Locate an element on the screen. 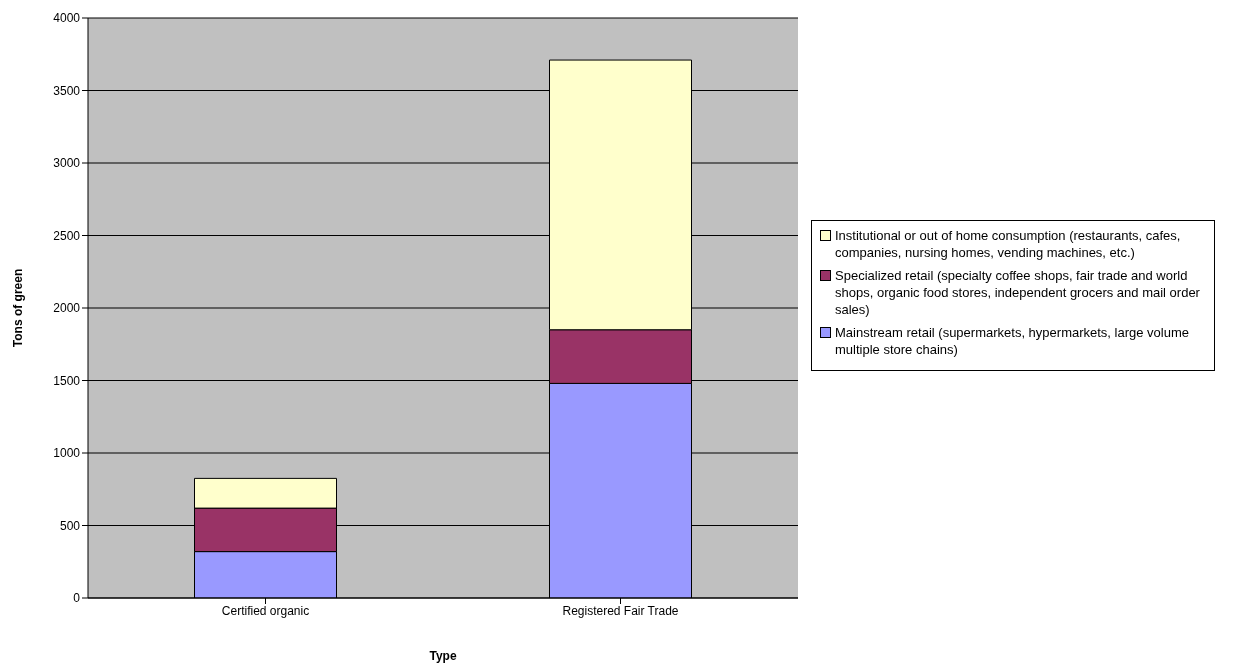 The height and width of the screenshot is (671, 1233). y-tick-label: 1500 is located at coordinates (67, 380).